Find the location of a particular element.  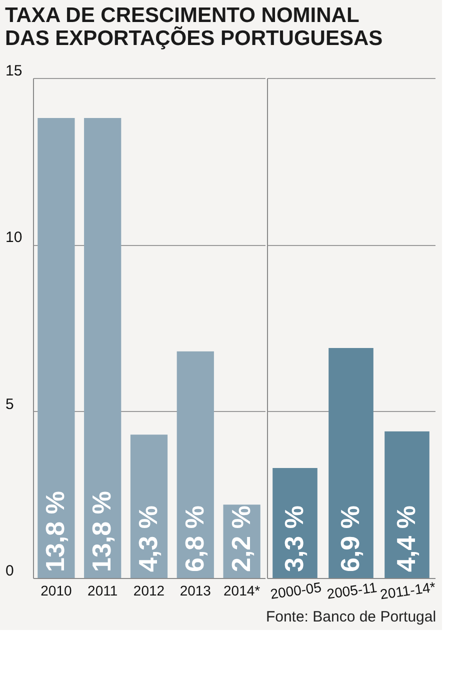

data-label: 6,8 % is located at coordinates (194, 539).